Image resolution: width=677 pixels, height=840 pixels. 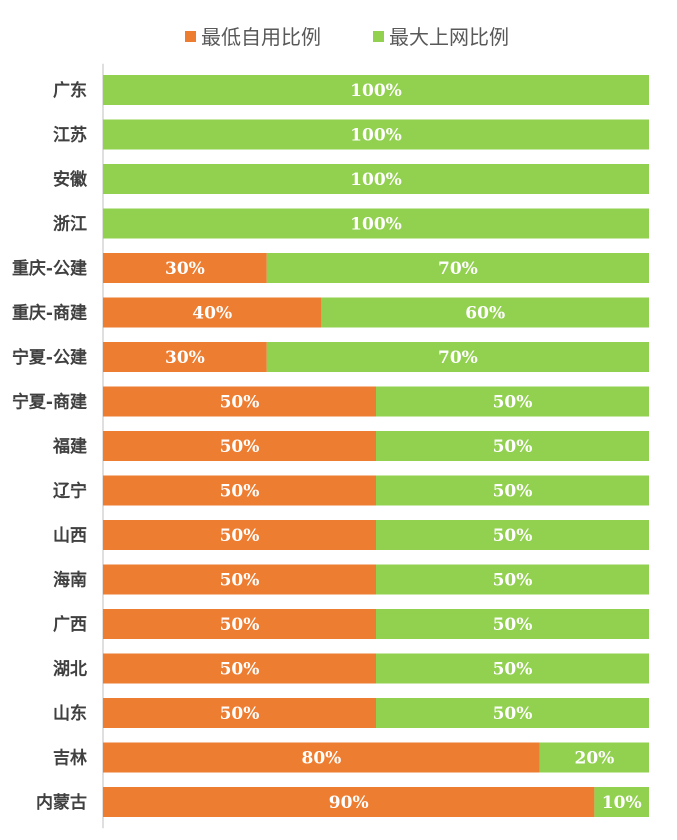 I want to click on data-label: 90%, so click(x=349, y=803).